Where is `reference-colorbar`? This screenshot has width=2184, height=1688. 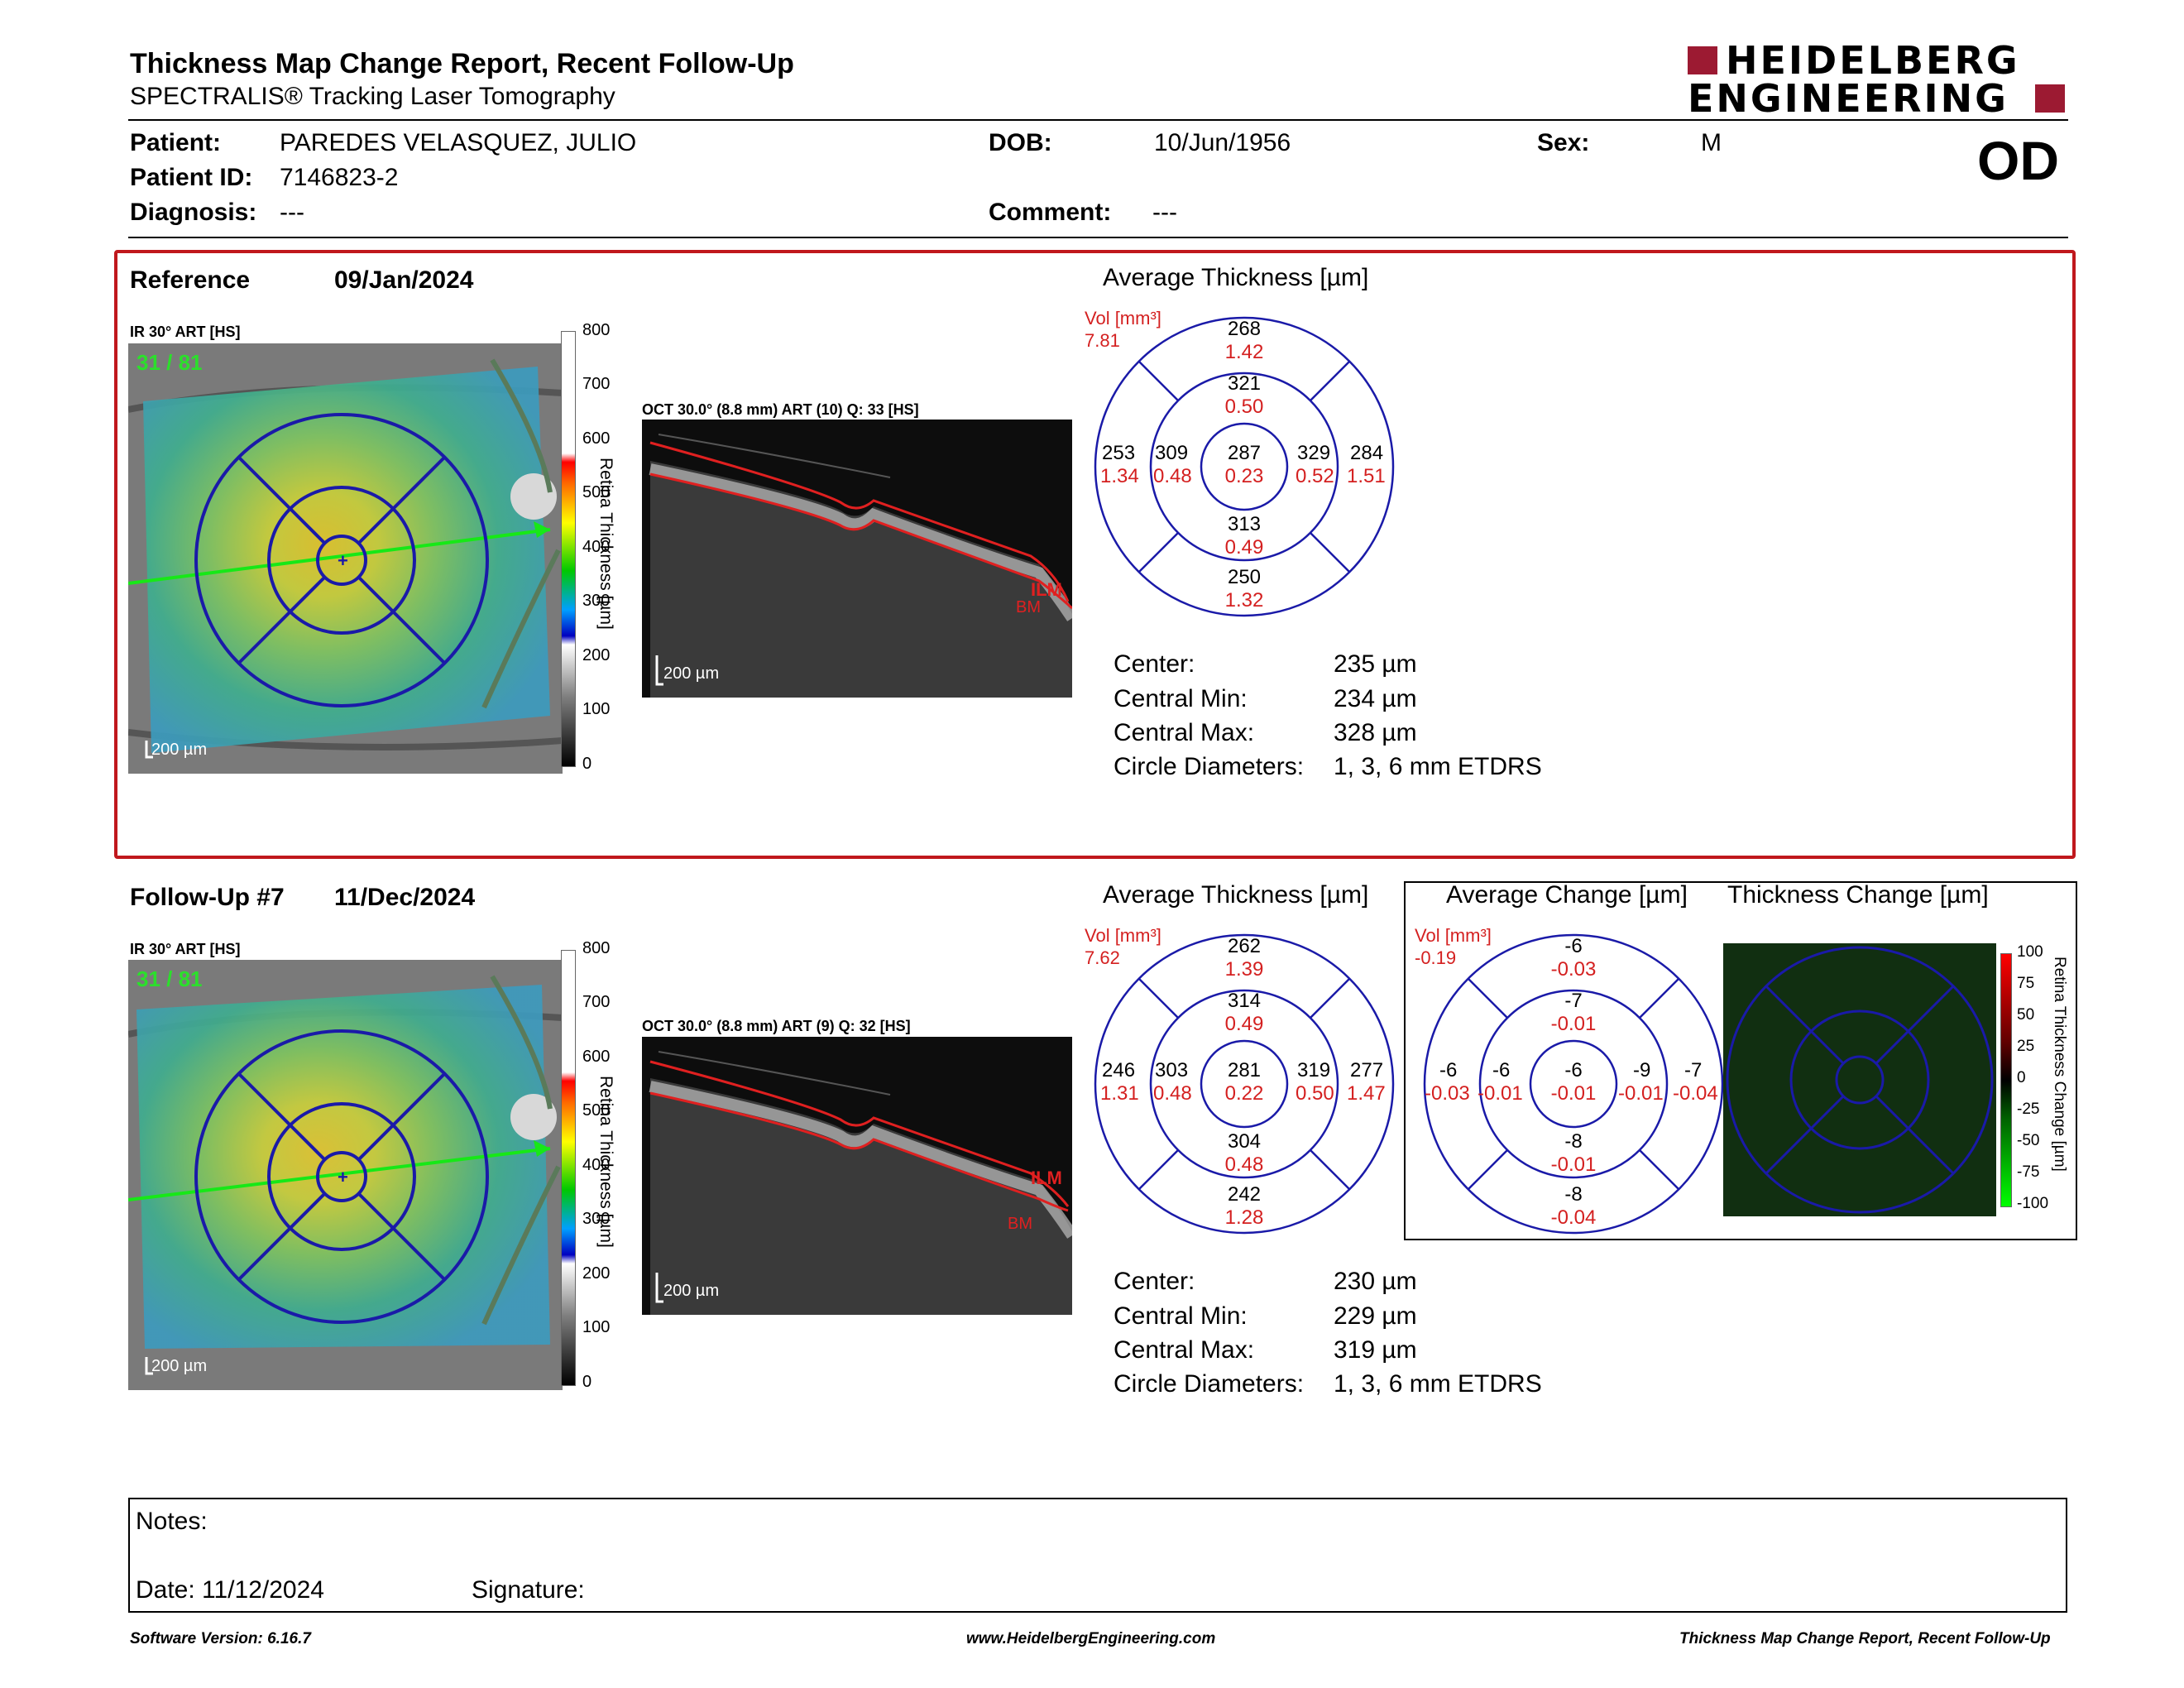
reference-colorbar is located at coordinates (568, 549).